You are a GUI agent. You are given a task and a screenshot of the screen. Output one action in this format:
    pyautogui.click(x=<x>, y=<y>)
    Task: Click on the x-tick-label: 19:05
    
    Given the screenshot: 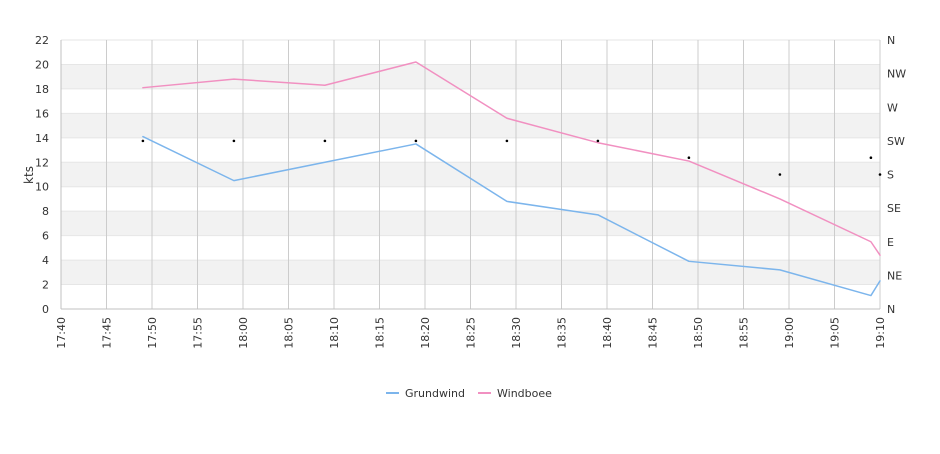 What is the action you would take?
    pyautogui.click(x=835, y=333)
    